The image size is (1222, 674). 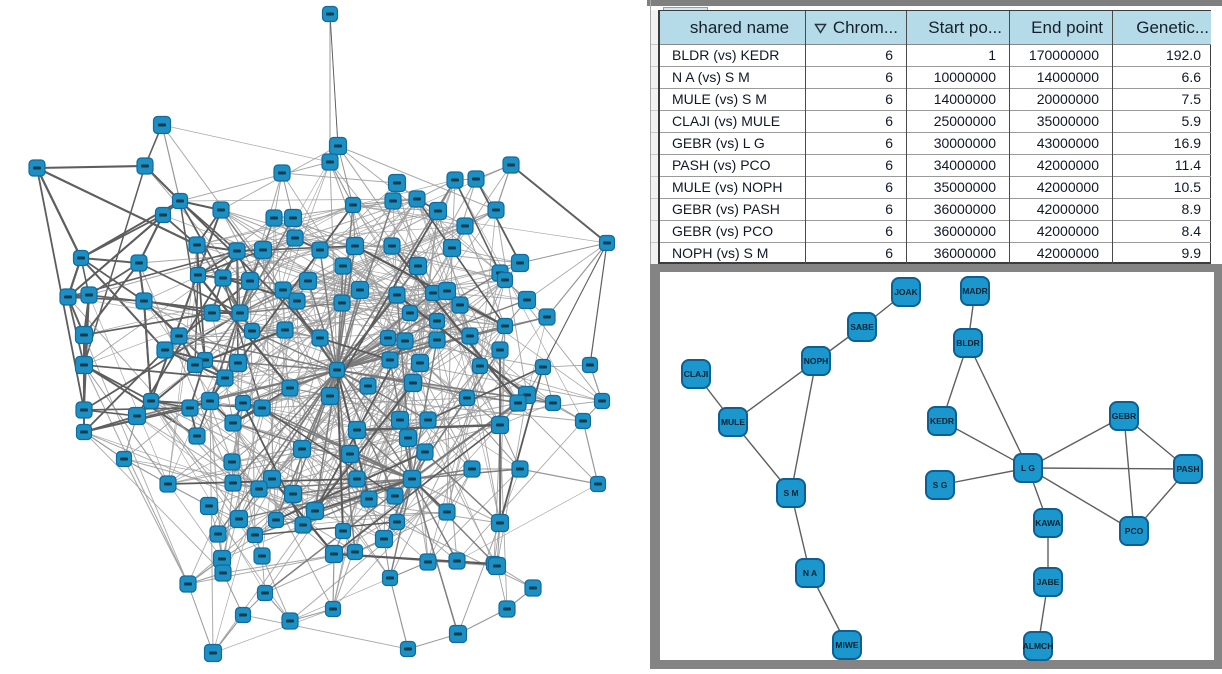 What do you see at coordinates (975, 291) in the screenshot?
I see `svg-text: MADR` at bounding box center [975, 291].